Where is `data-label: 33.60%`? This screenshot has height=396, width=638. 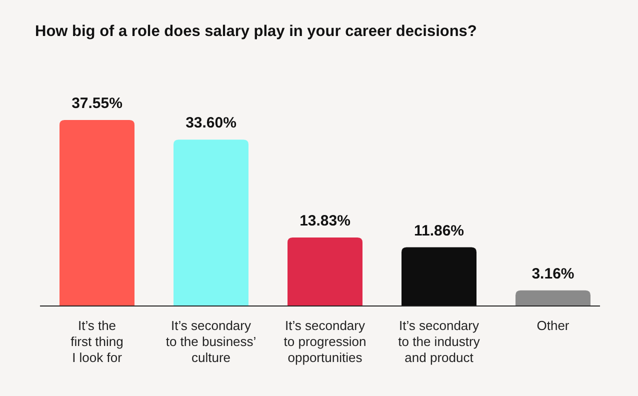
data-label: 33.60% is located at coordinates (211, 123).